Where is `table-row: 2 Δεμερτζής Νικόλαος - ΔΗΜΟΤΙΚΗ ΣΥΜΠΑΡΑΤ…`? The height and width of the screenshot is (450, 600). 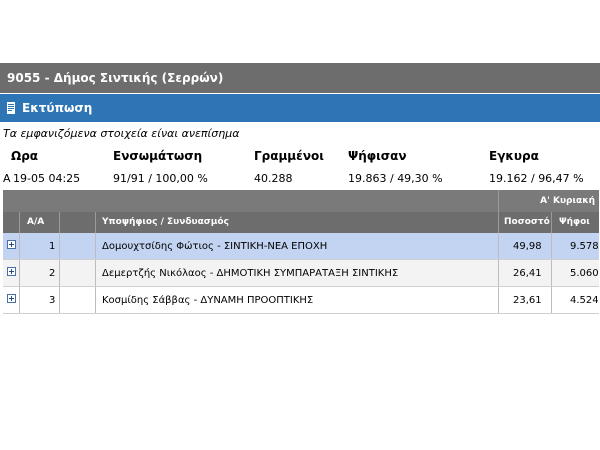
table-row: 2 Δεμερτζής Νικόλαος - ΔΗΜΟΤΙΚΗ ΣΥΜΠΑΡΑΤ… is located at coordinates (301, 273).